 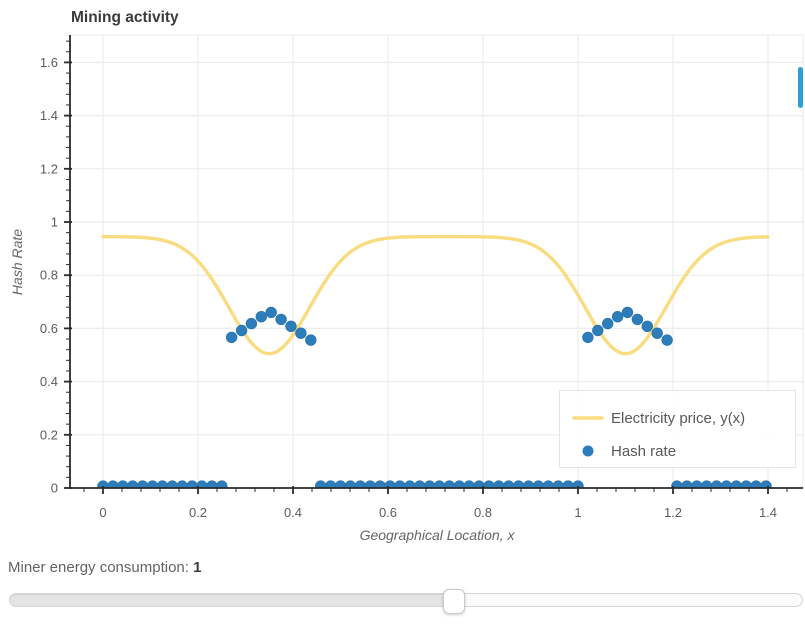 What do you see at coordinates (49, 168) in the screenshot?
I see `y-tick-label: 1.2` at bounding box center [49, 168].